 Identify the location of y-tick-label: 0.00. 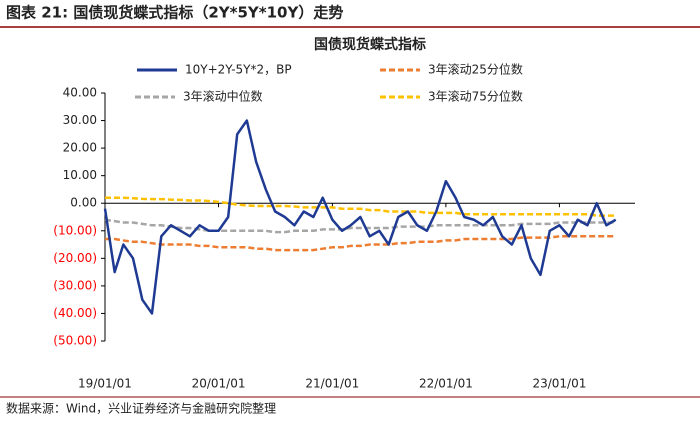
(83, 203).